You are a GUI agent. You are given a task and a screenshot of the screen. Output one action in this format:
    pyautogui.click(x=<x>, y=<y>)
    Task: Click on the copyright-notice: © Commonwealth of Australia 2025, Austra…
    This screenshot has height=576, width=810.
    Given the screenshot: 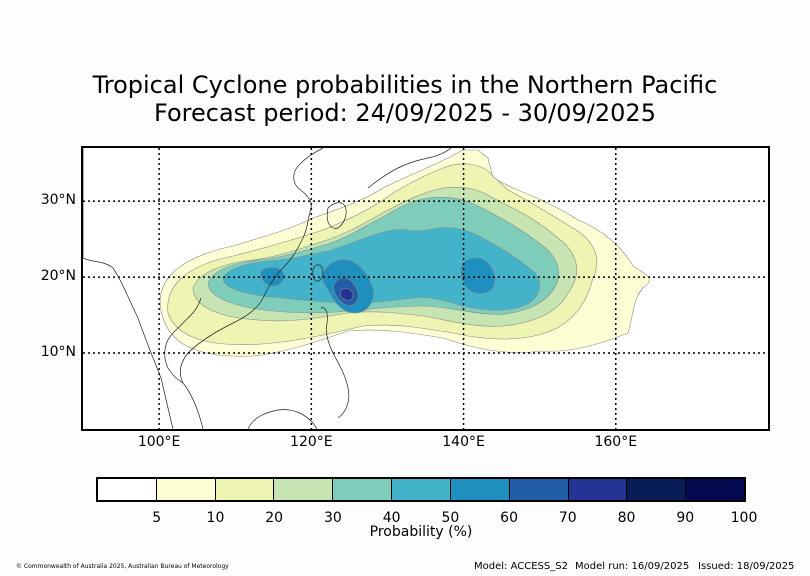 What is the action you would take?
    pyautogui.click(x=122, y=566)
    